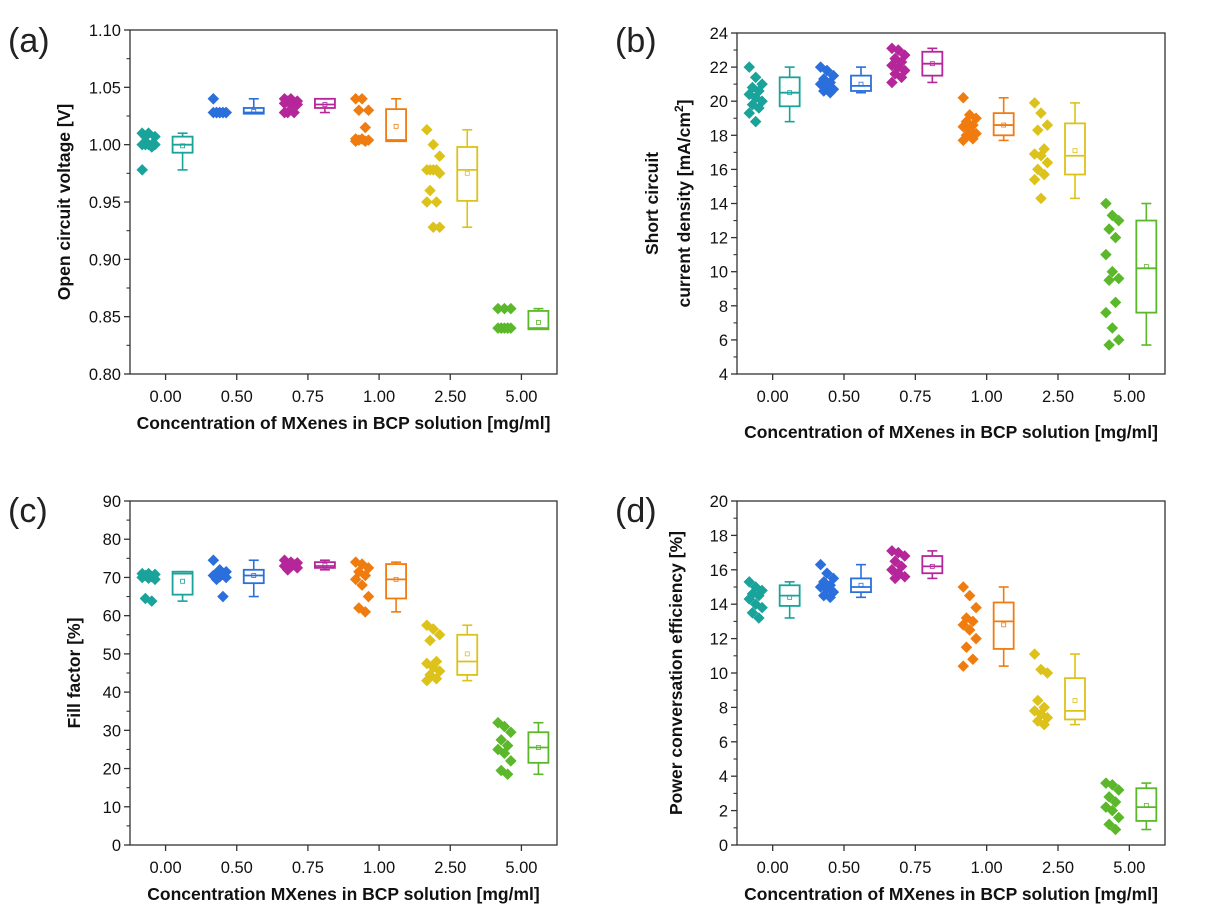 The image size is (1216, 908). Describe the element at coordinates (112, 578) in the screenshot. I see `y-tick-label: 70` at that location.